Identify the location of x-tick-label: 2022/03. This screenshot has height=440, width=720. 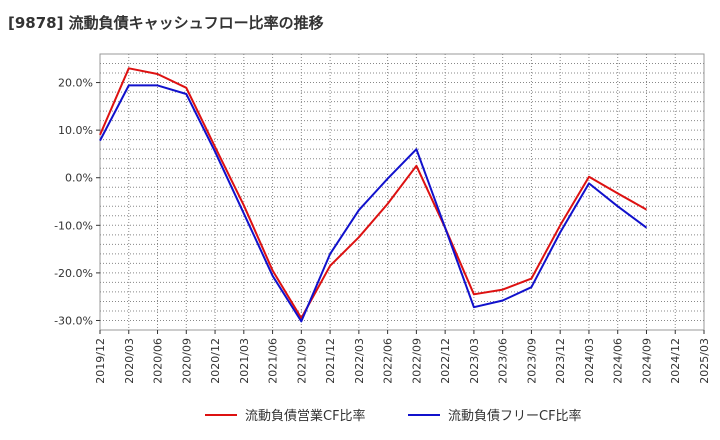
(359, 361).